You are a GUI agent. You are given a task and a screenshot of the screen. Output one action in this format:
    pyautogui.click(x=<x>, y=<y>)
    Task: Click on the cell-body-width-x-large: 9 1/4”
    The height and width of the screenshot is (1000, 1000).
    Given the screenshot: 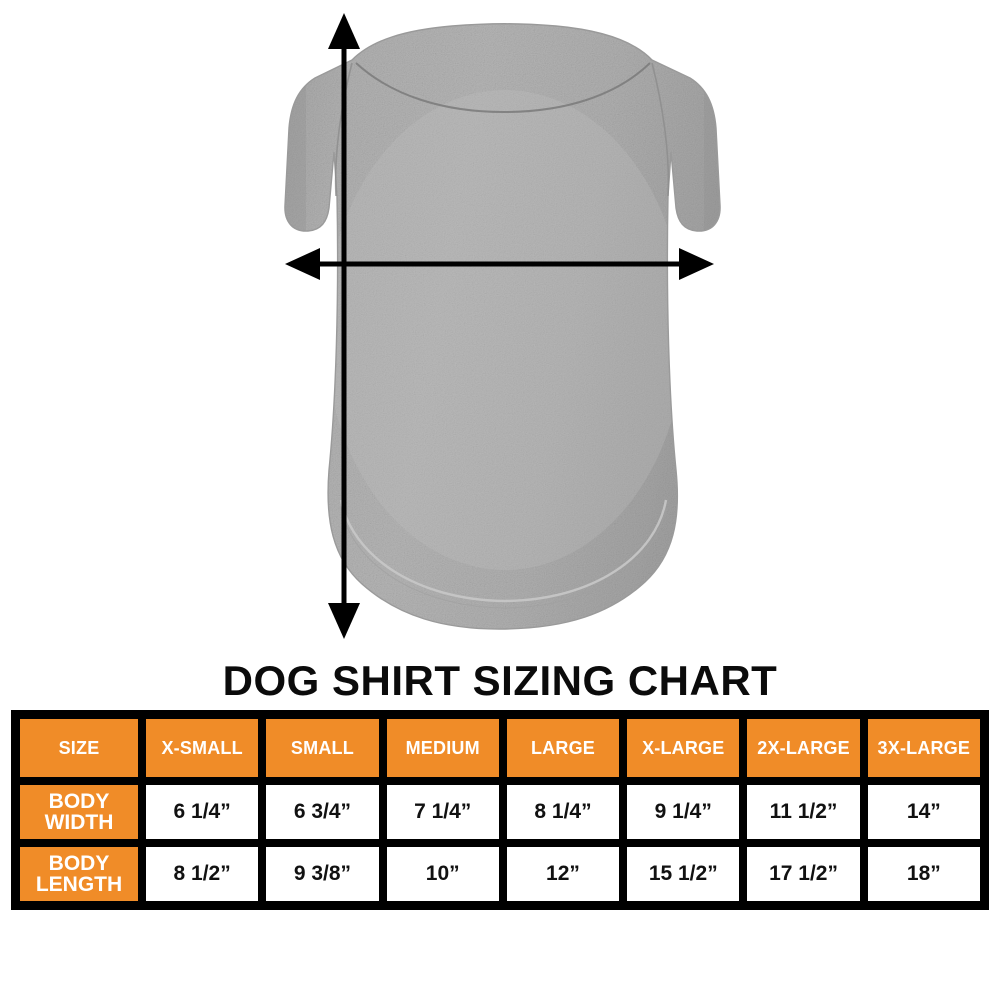 What is the action you would take?
    pyautogui.click(x=683, y=812)
    